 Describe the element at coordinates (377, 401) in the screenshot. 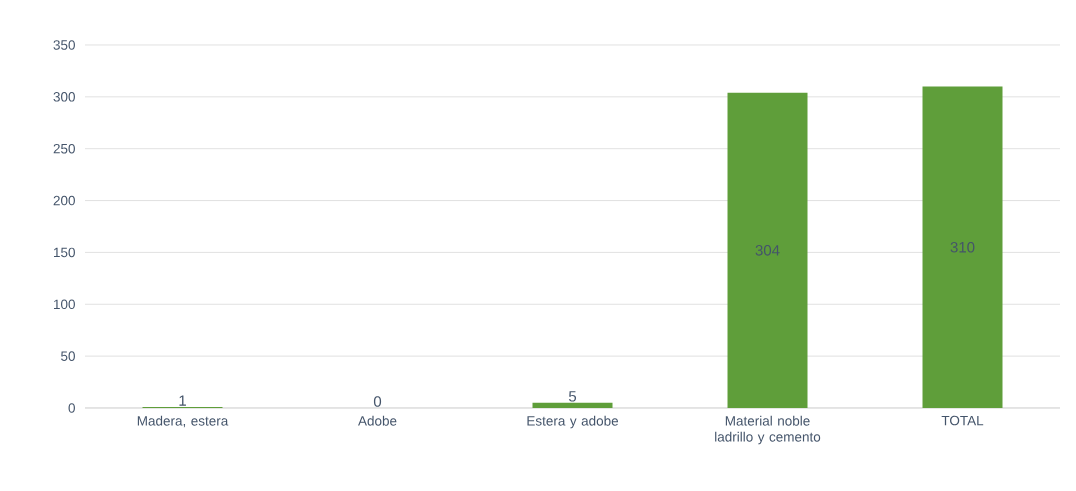

I see `data-label: 0` at that location.